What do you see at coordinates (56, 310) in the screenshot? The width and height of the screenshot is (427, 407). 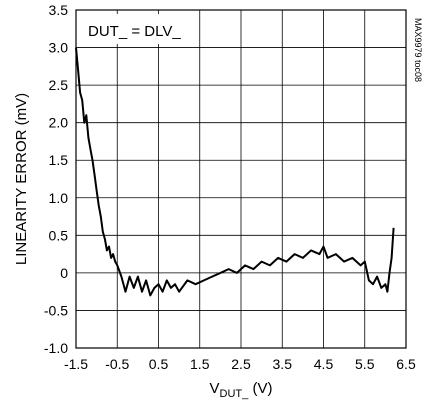 I see `y-tick-label: -0.5` at bounding box center [56, 310].